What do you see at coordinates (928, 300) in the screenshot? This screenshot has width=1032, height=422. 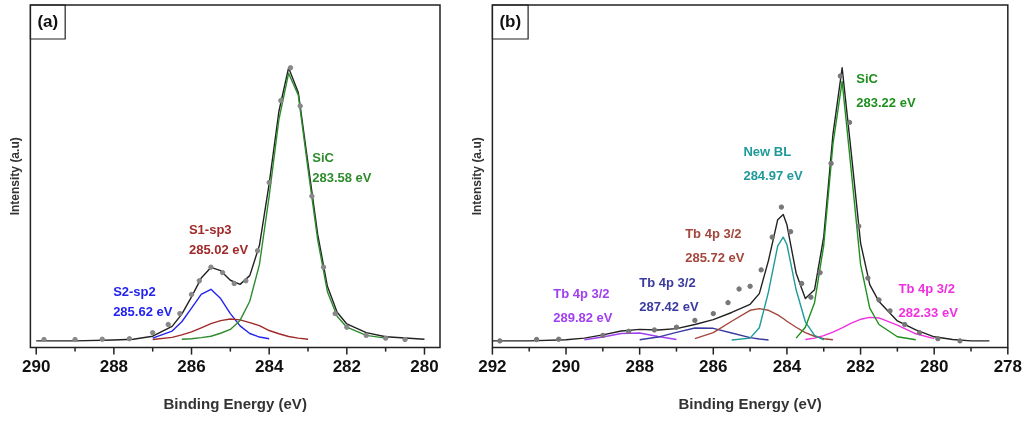 I see `annotation: Tb 4p 3/2 282.33 eV` at bounding box center [928, 300].